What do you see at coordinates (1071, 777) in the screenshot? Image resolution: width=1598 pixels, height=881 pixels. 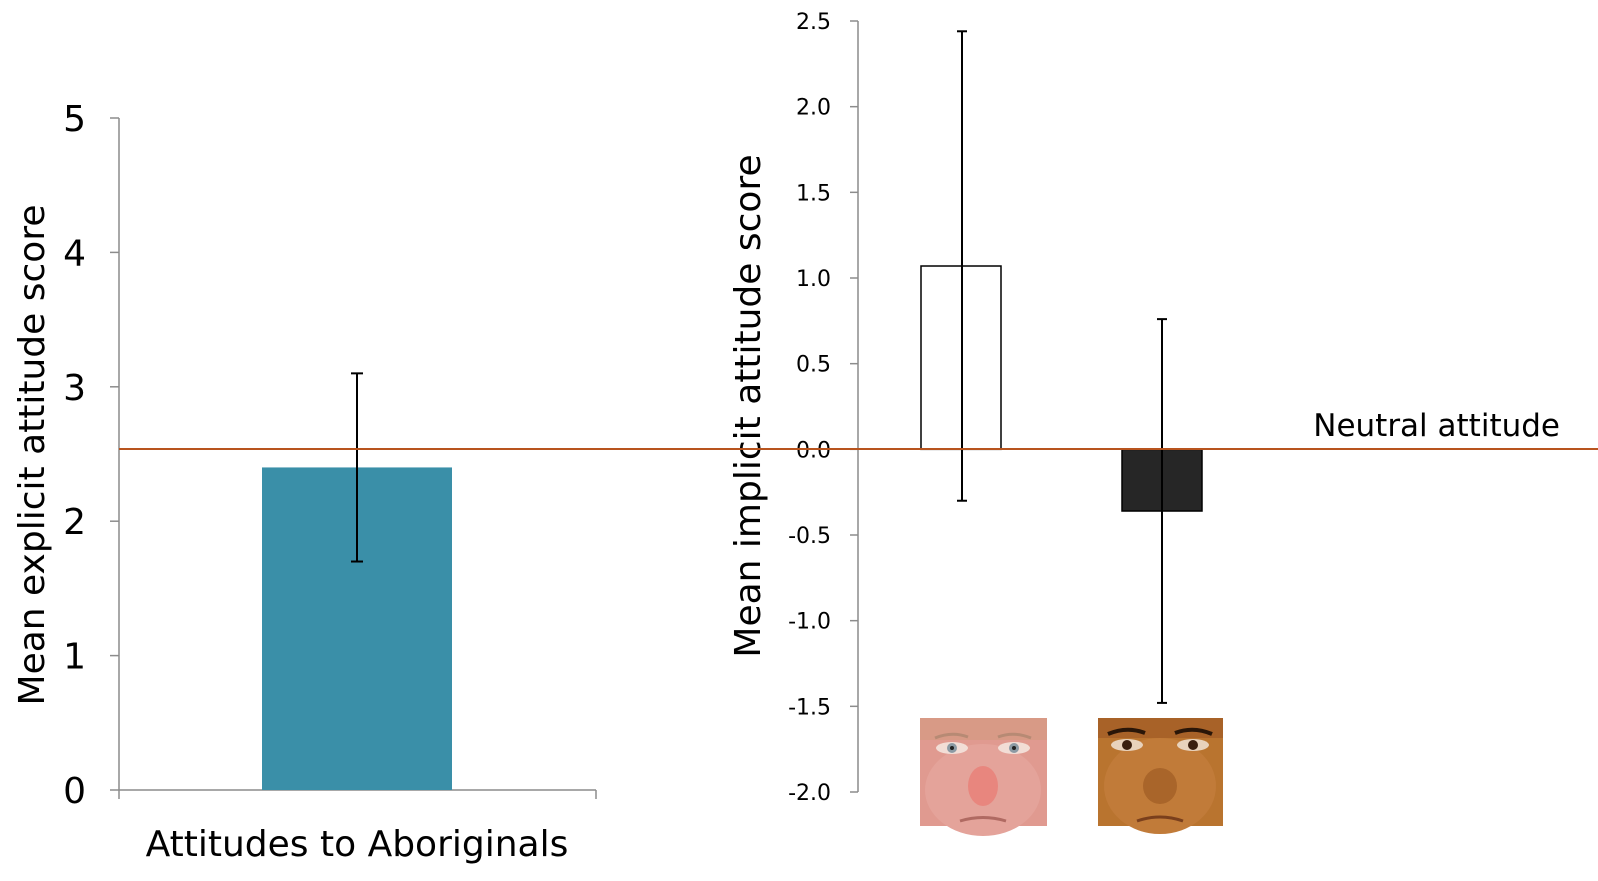 I see `face-photos` at bounding box center [1071, 777].